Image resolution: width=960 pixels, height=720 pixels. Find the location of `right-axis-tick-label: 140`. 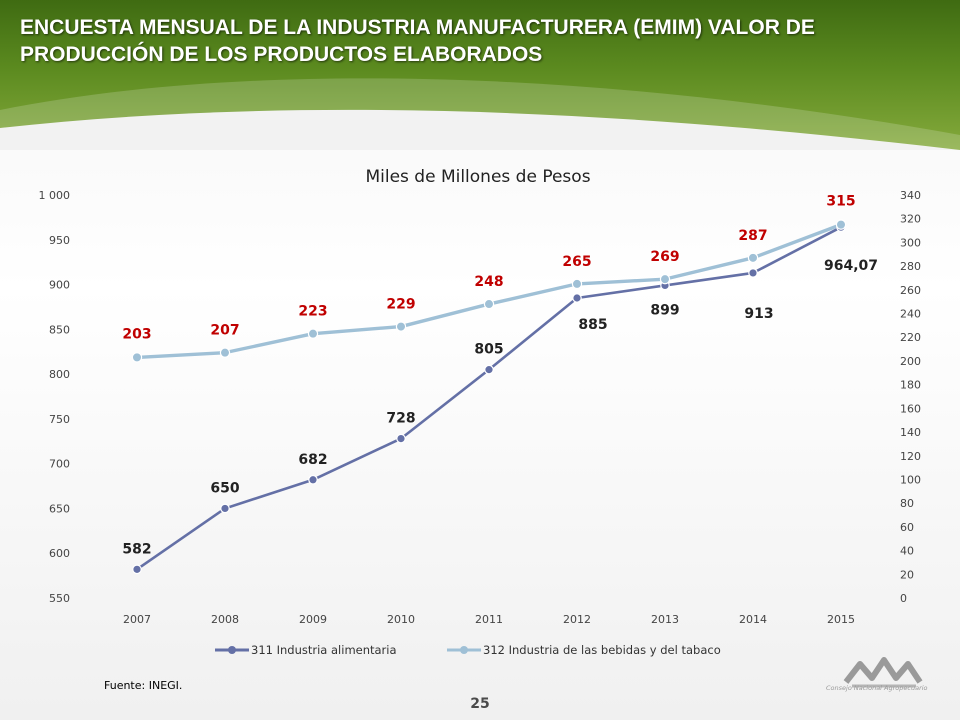

right-axis-tick-label: 140 is located at coordinates (910, 432).